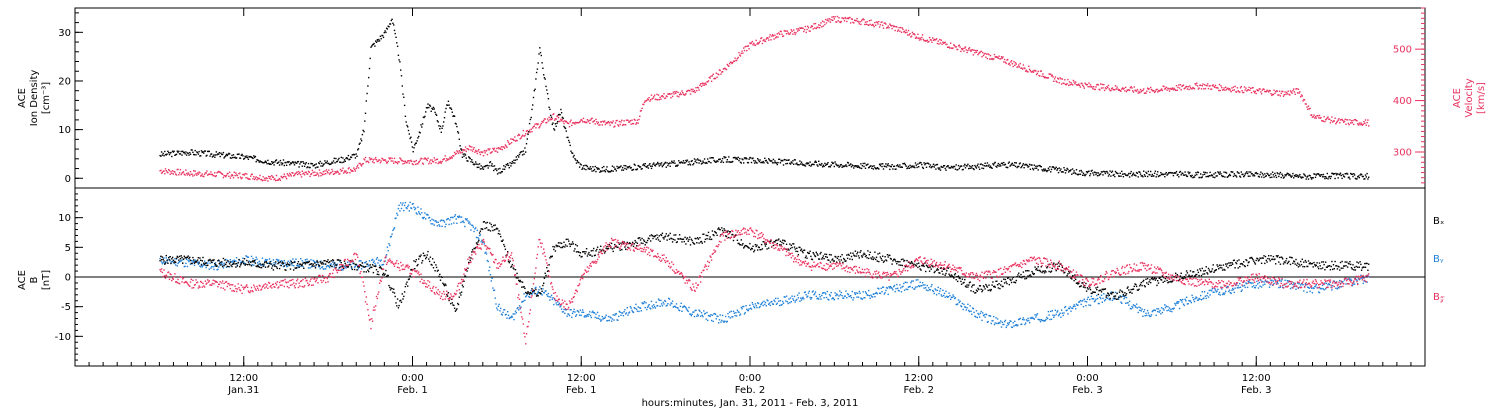 The height and width of the screenshot is (410, 1500). I want to click on x-tick-label-date: Feb. 3, so click(1256, 390).